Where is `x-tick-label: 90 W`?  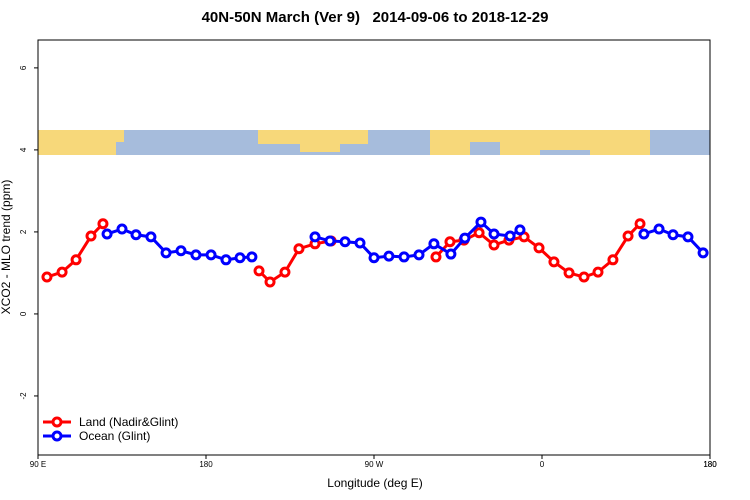 x-tick-label: 90 W is located at coordinates (374, 464).